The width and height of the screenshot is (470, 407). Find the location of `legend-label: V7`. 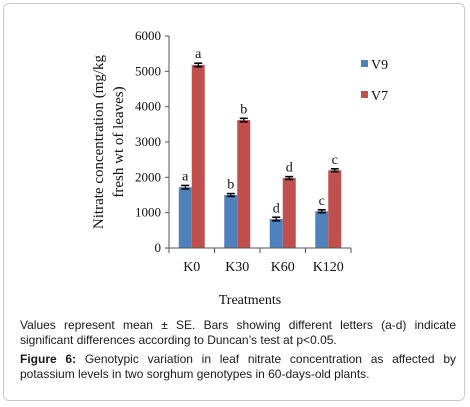

legend-label: V7 is located at coordinates (379, 96).